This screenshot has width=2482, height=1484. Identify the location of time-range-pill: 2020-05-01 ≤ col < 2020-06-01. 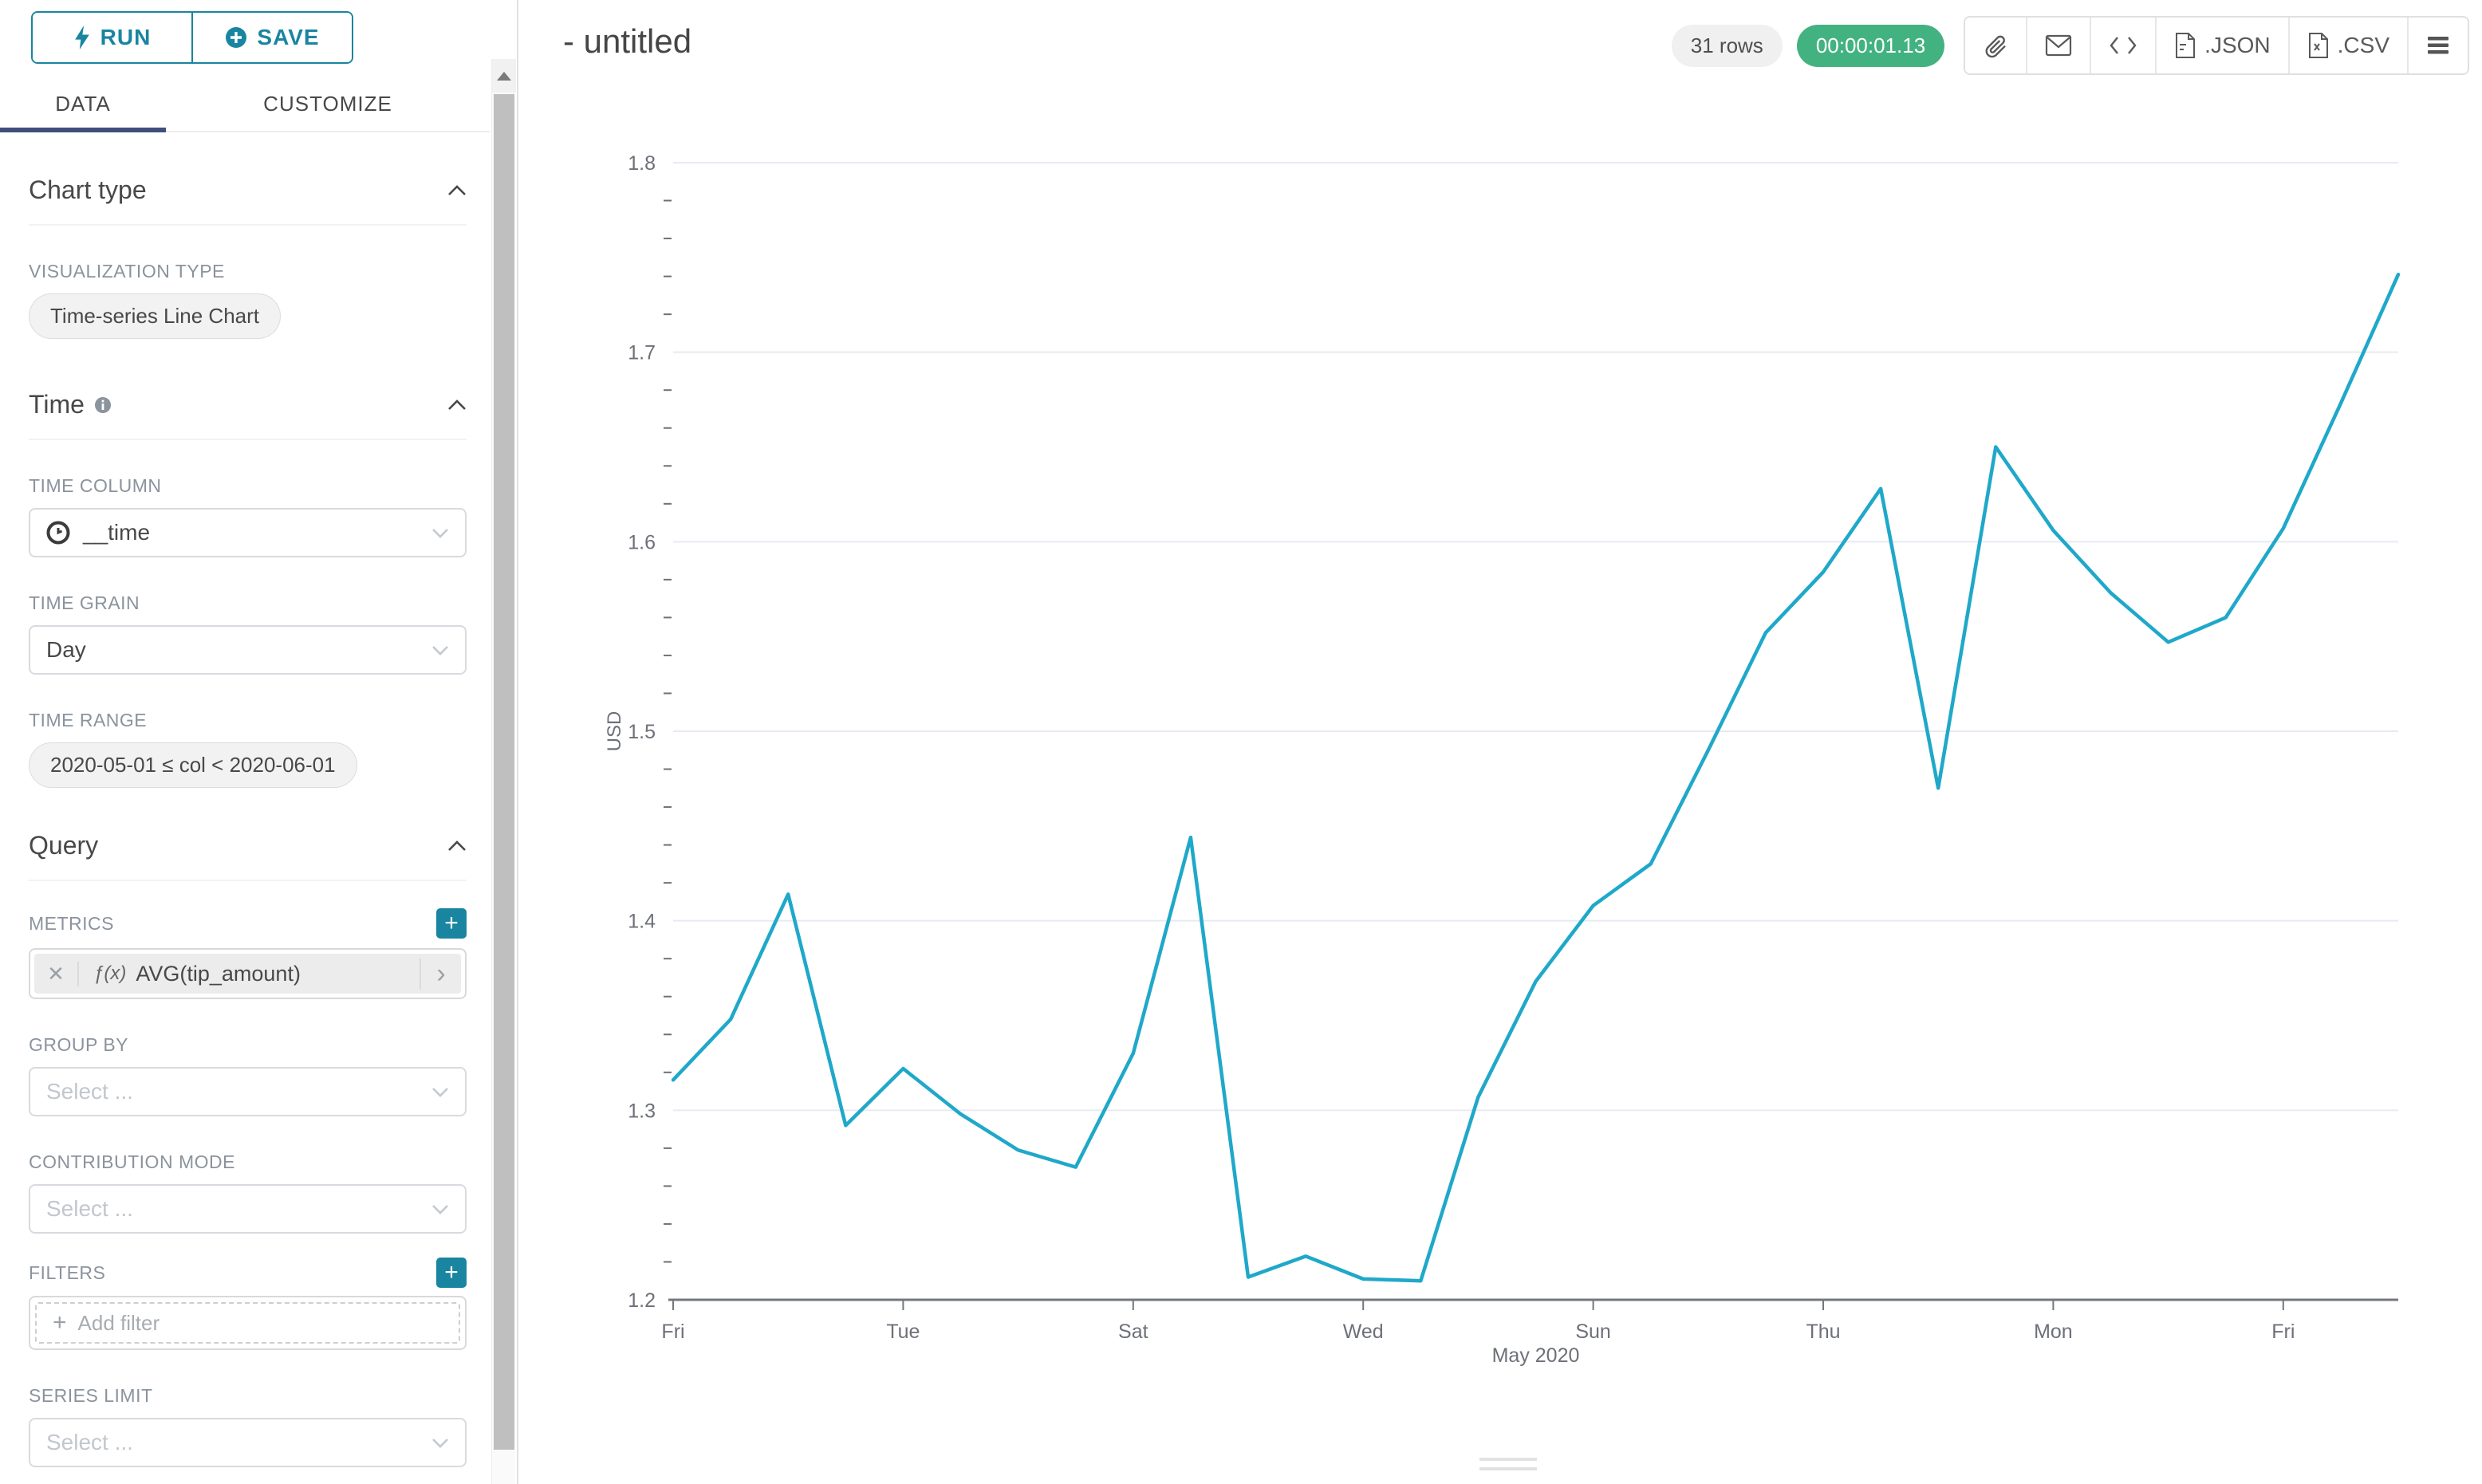
(193, 765).